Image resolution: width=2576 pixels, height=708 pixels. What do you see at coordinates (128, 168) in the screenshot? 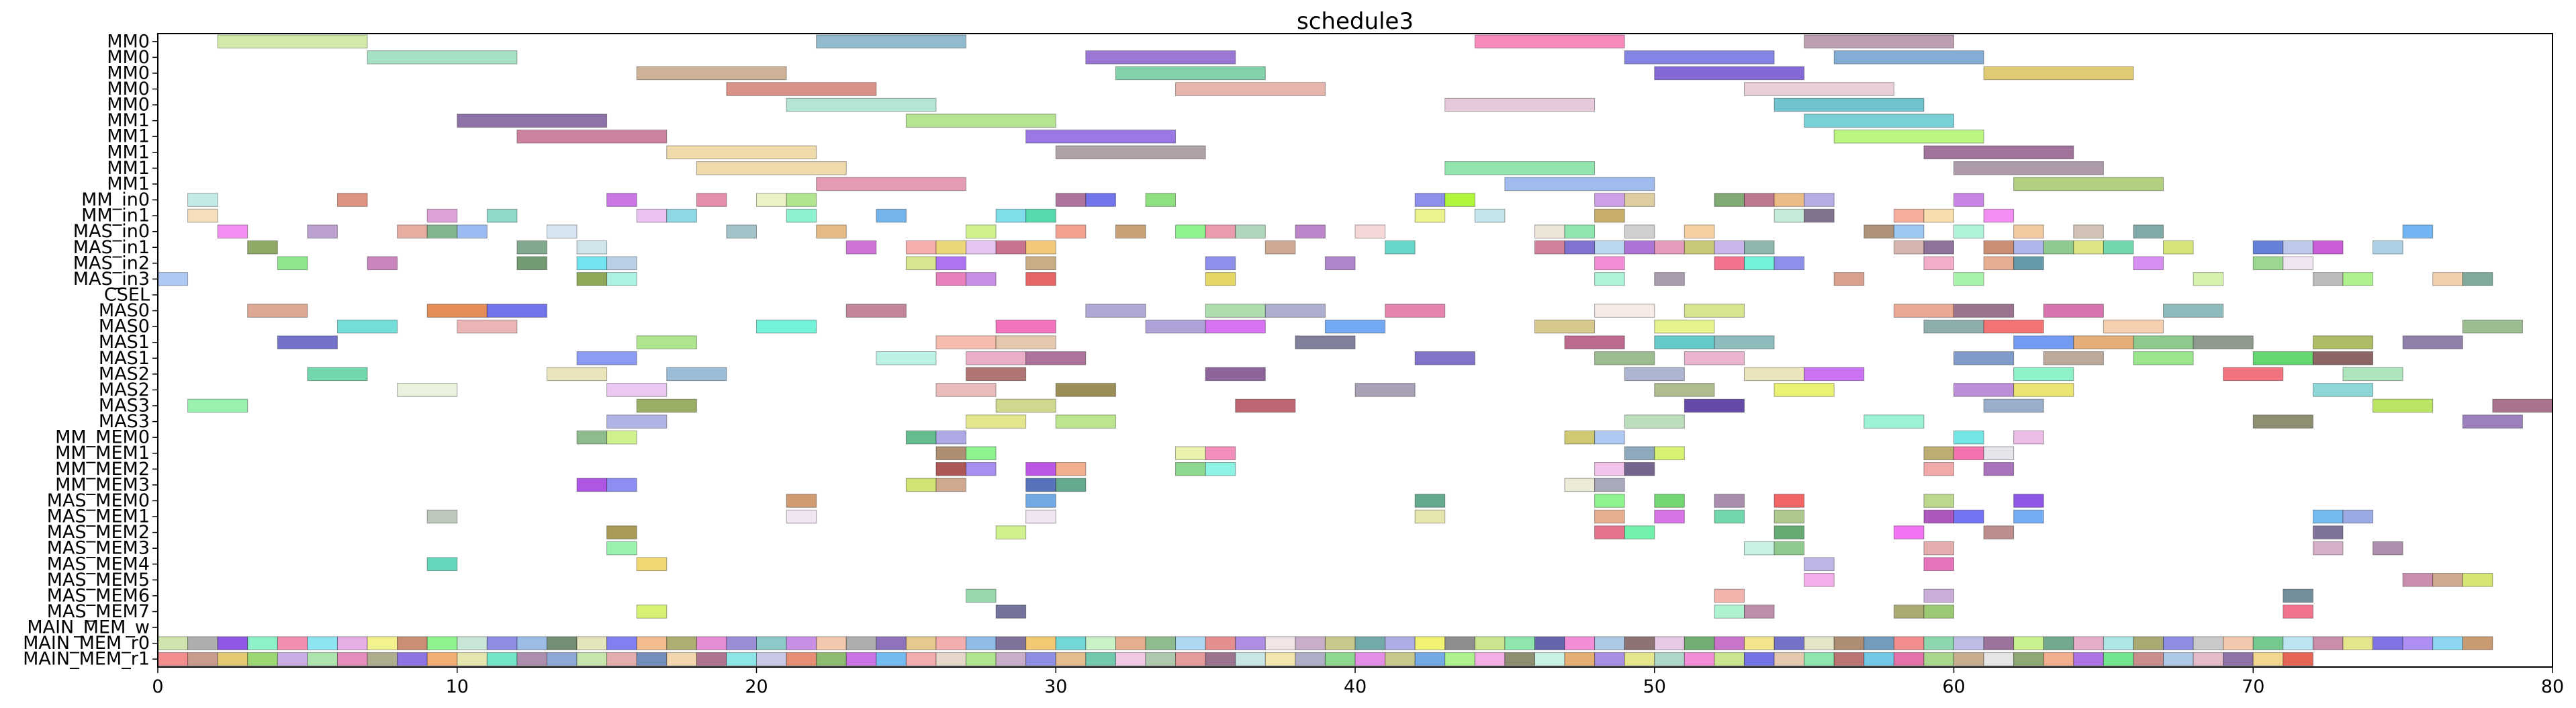
I see `y-tick-label: MM1` at bounding box center [128, 168].